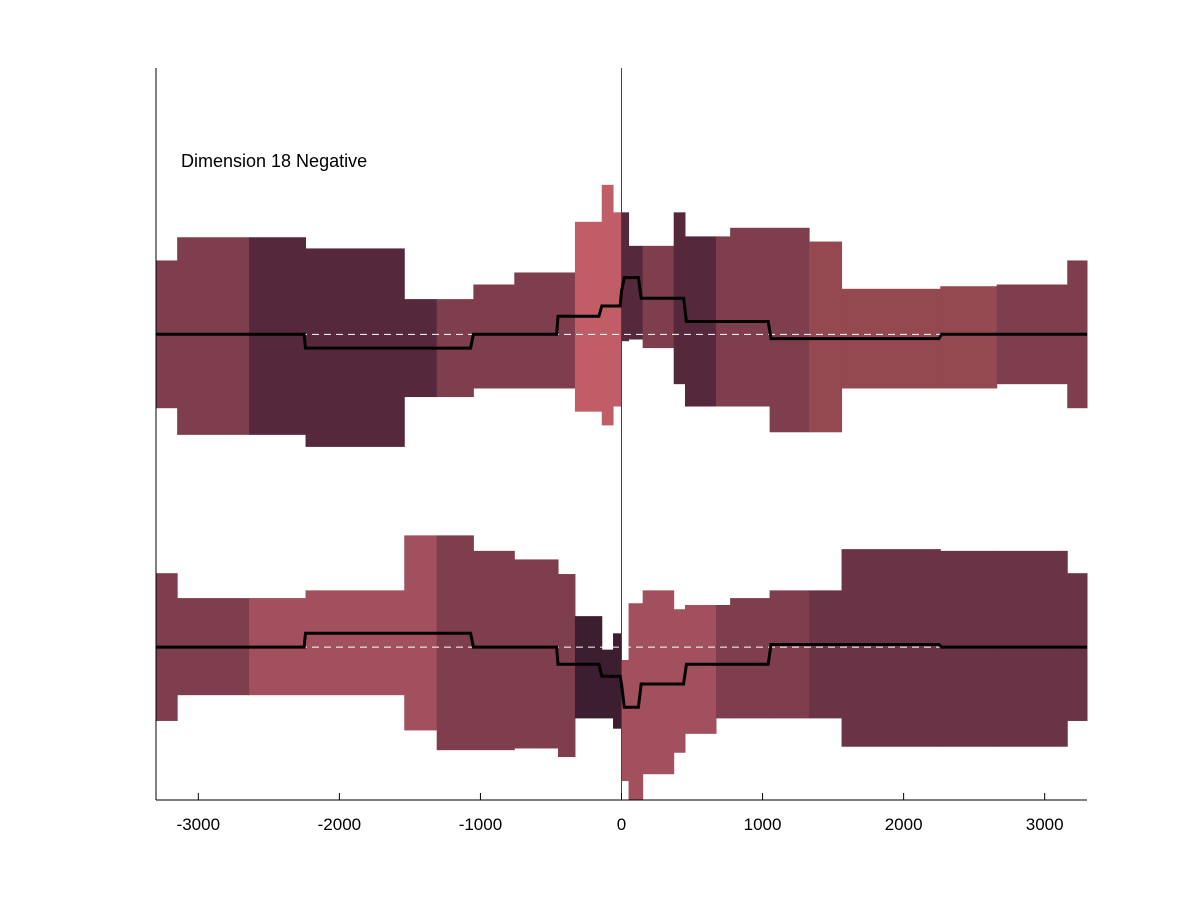 The width and height of the screenshot is (1200, 900). Describe the element at coordinates (339, 824) in the screenshot. I see `x-tick-label-1: -2000` at that location.